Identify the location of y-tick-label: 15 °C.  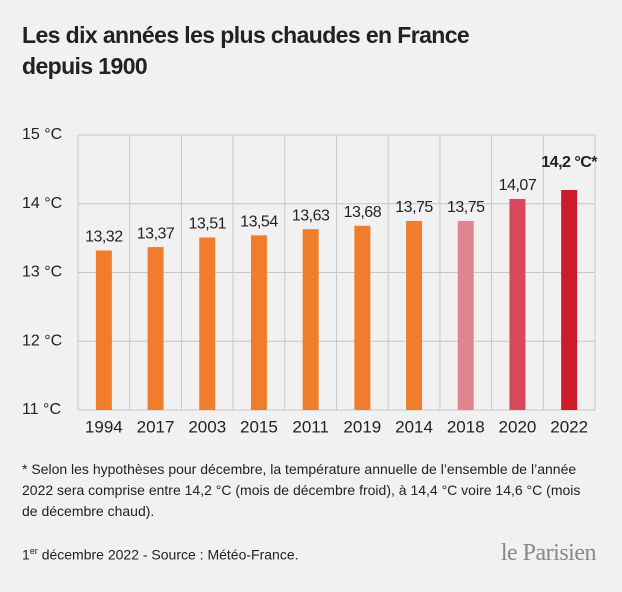
(42, 134).